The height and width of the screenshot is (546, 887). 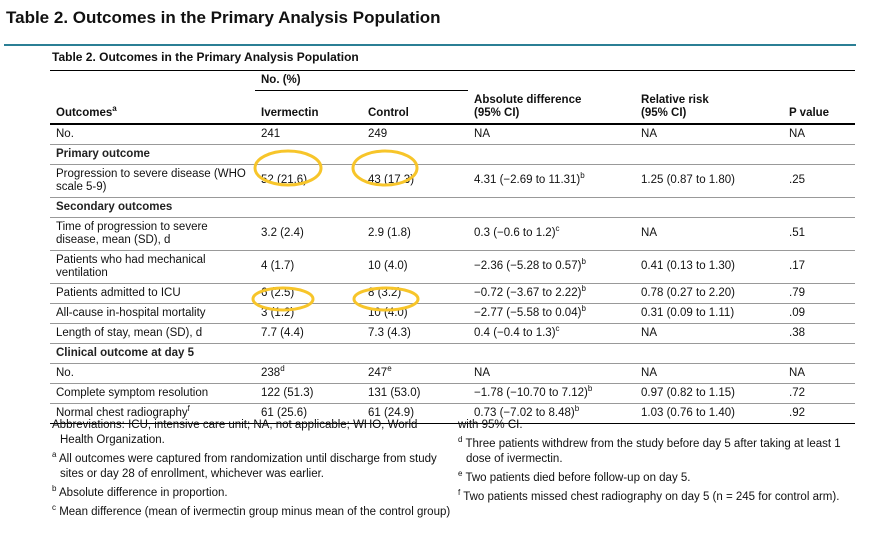 I want to click on cell: 247e, so click(x=415, y=373).